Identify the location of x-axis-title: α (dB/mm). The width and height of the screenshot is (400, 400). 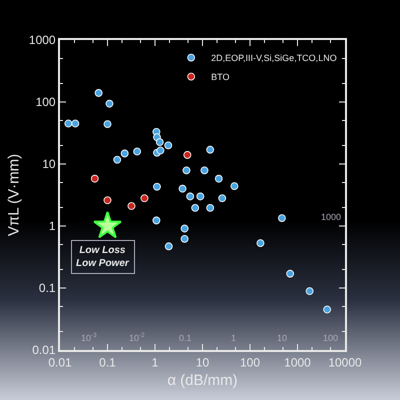
(202, 380).